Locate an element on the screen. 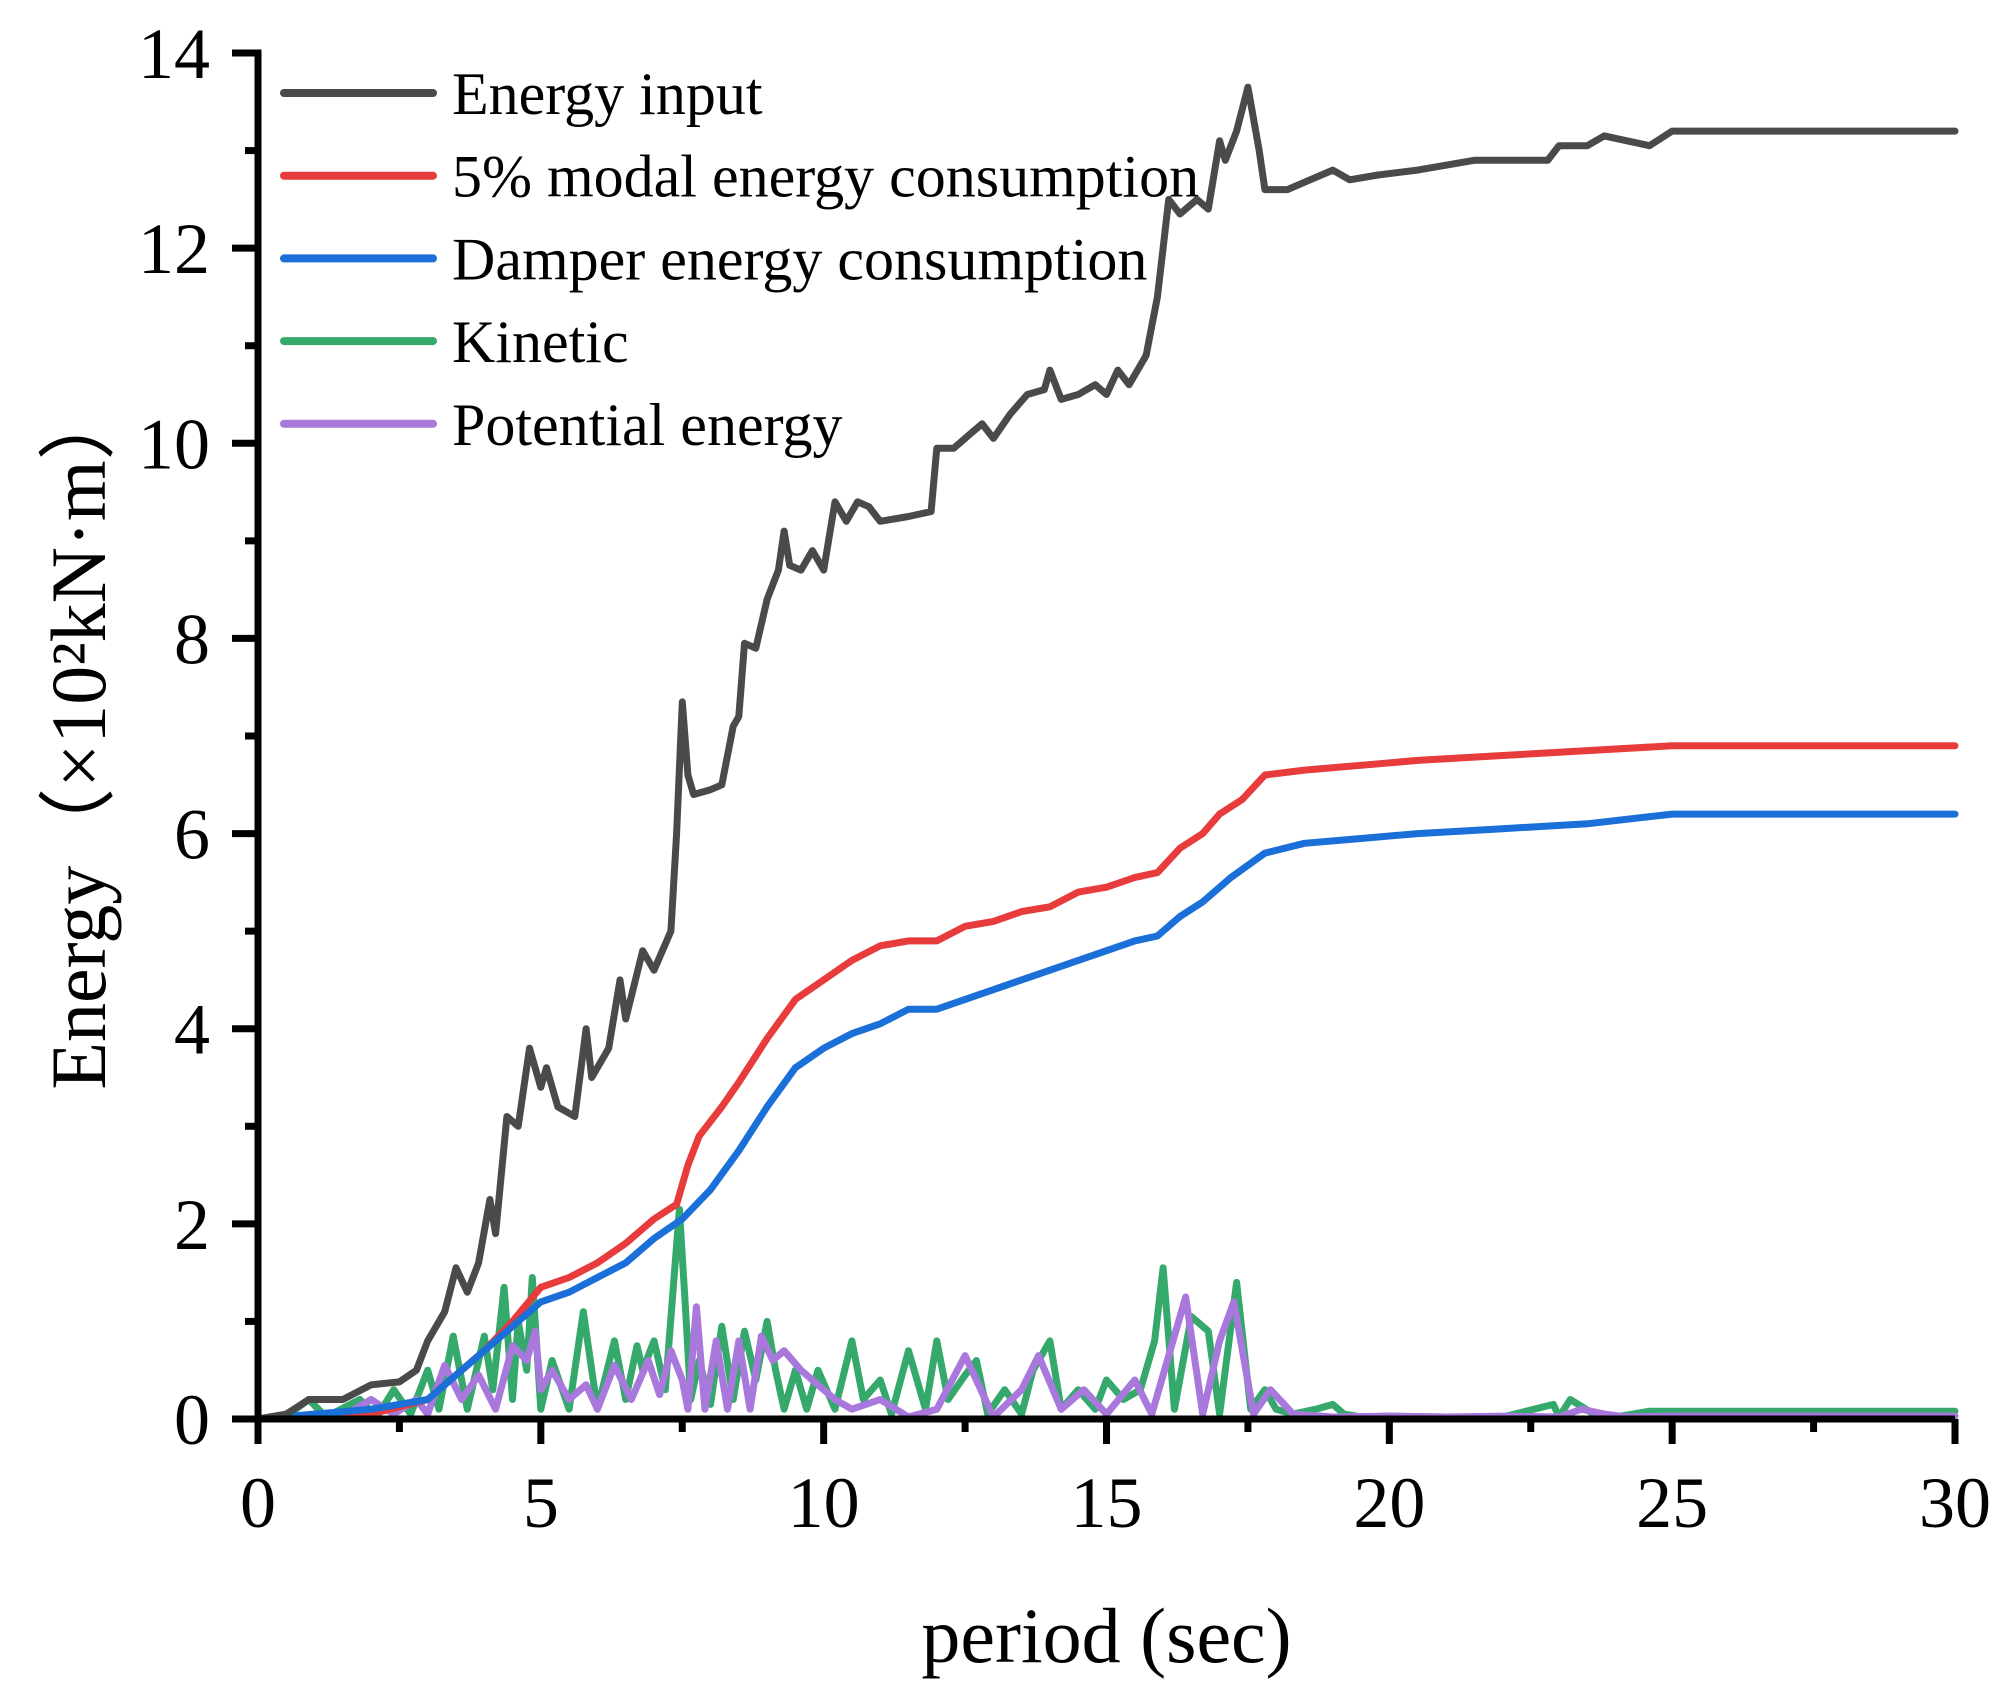 The width and height of the screenshot is (2000, 1692). legend-item: Potential energy is located at coordinates (561, 425).